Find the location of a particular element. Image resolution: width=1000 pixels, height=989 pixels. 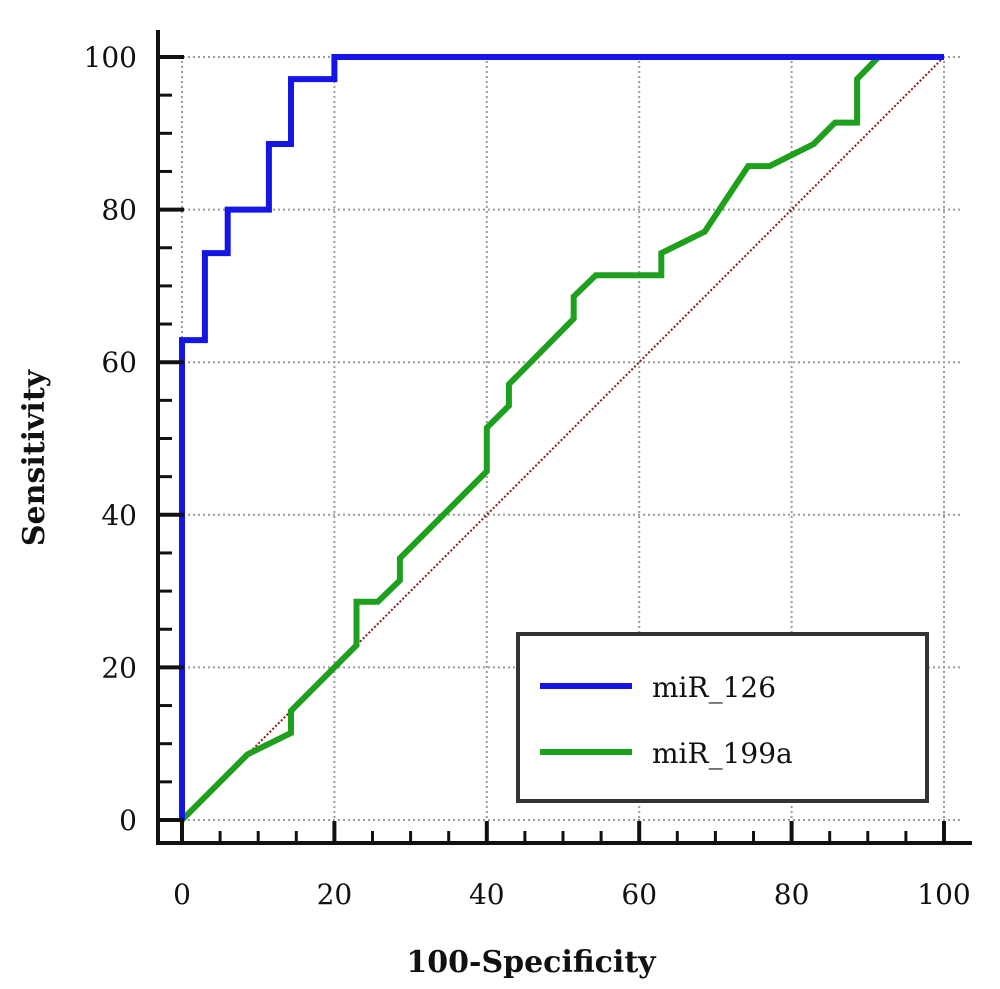

y-tick-label-20: 20 is located at coordinates (119, 667).